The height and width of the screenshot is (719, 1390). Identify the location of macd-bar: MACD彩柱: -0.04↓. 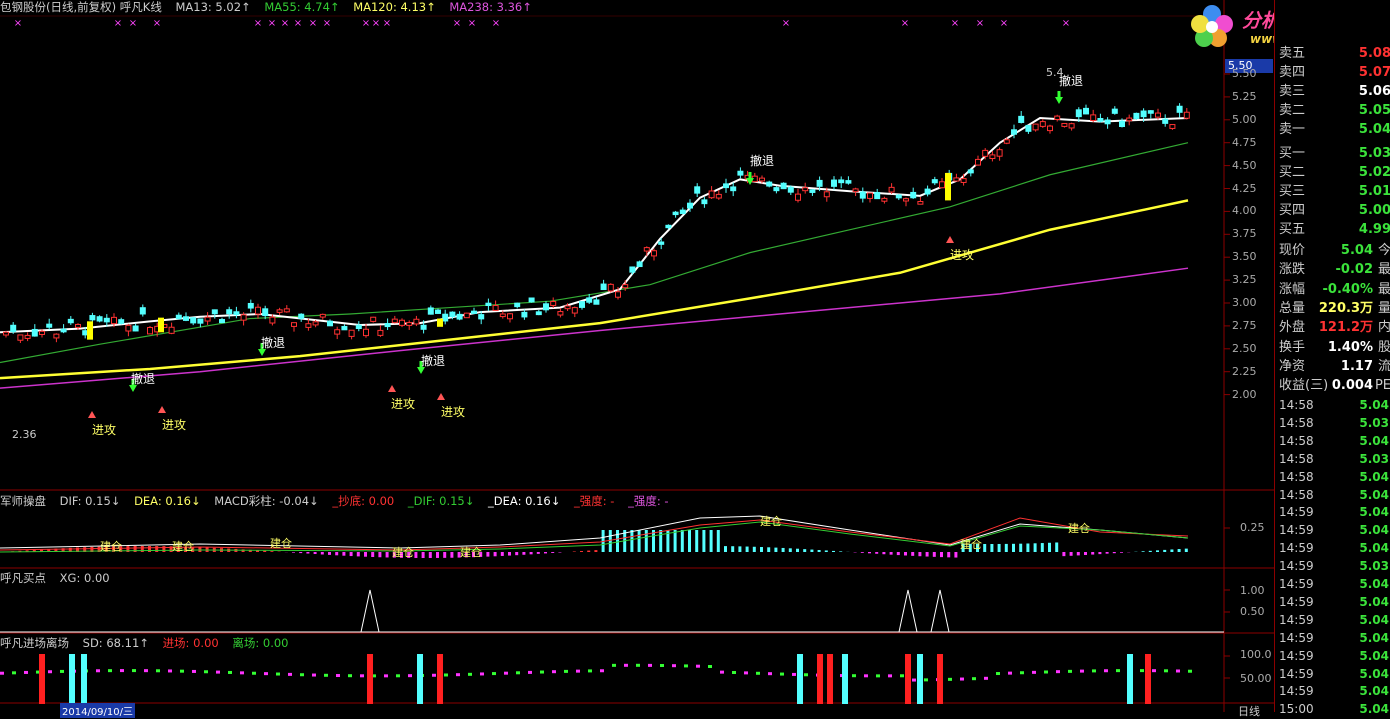
(266, 501).